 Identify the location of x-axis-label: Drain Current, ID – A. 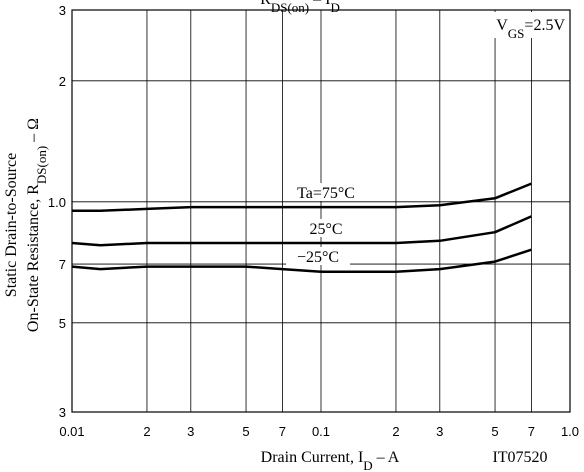
(330, 460).